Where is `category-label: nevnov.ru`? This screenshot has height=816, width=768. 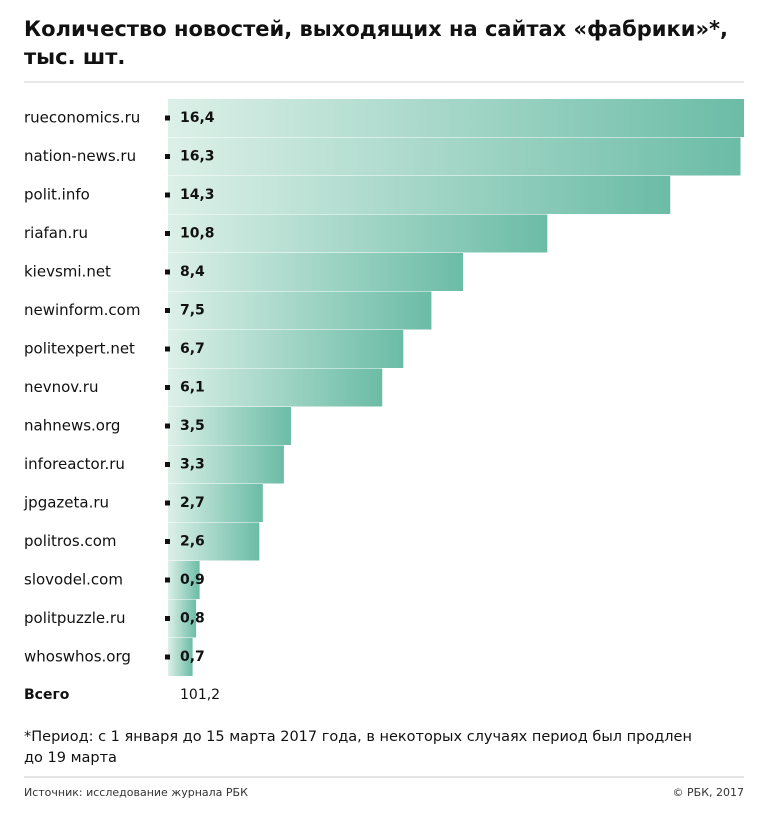 category-label: nevnov.ru is located at coordinates (61, 387).